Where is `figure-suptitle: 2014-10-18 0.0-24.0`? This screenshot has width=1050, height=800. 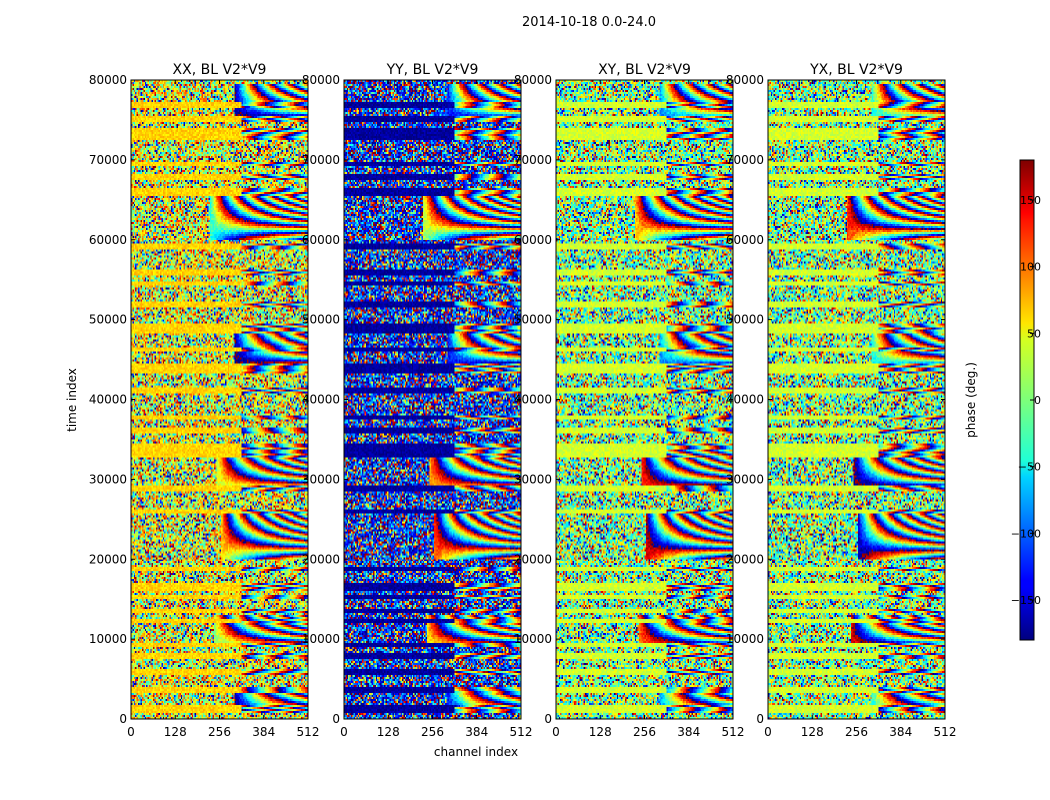
figure-suptitle: 2014-10-18 0.0-24.0 is located at coordinates (589, 22).